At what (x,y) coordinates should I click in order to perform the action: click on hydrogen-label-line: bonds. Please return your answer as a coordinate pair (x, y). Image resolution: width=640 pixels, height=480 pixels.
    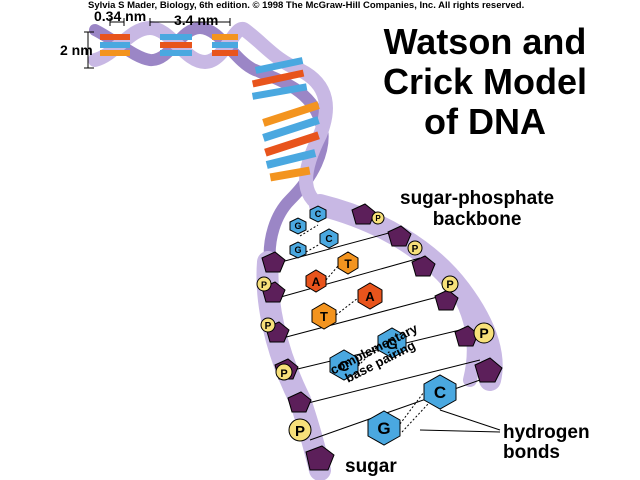
    Looking at the image, I should click on (531, 452).